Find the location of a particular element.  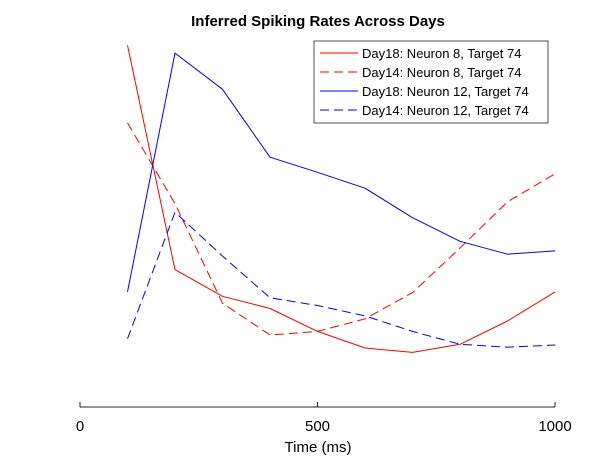

x-tick-label: 500 is located at coordinates (317, 426).